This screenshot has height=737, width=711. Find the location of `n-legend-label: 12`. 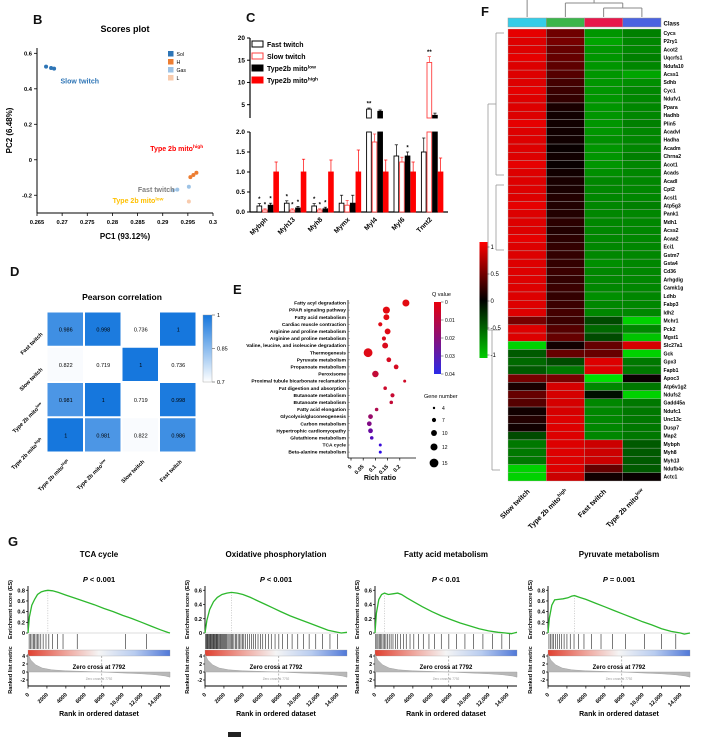

n-legend-label: 12 is located at coordinates (445, 448).